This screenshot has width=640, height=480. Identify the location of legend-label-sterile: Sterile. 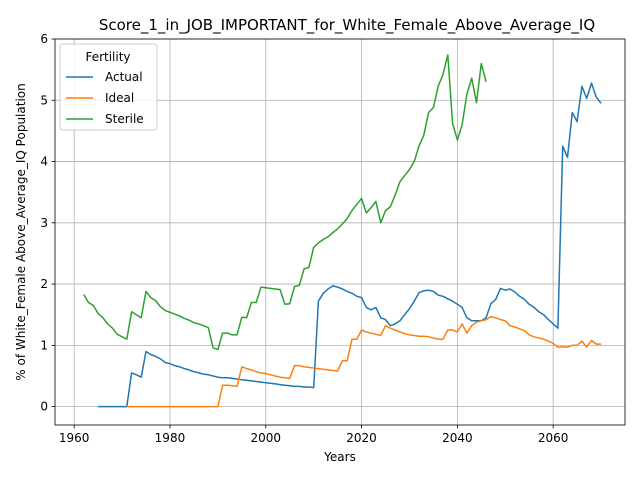
(124, 119).